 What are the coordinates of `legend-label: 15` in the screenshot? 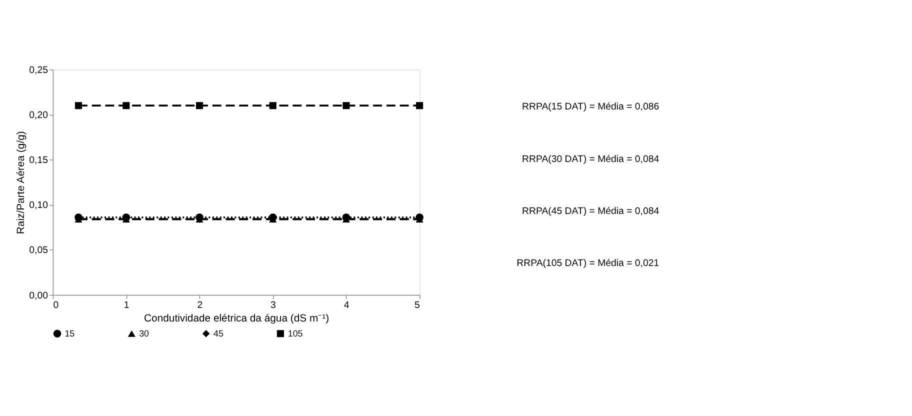 It's located at (69, 333).